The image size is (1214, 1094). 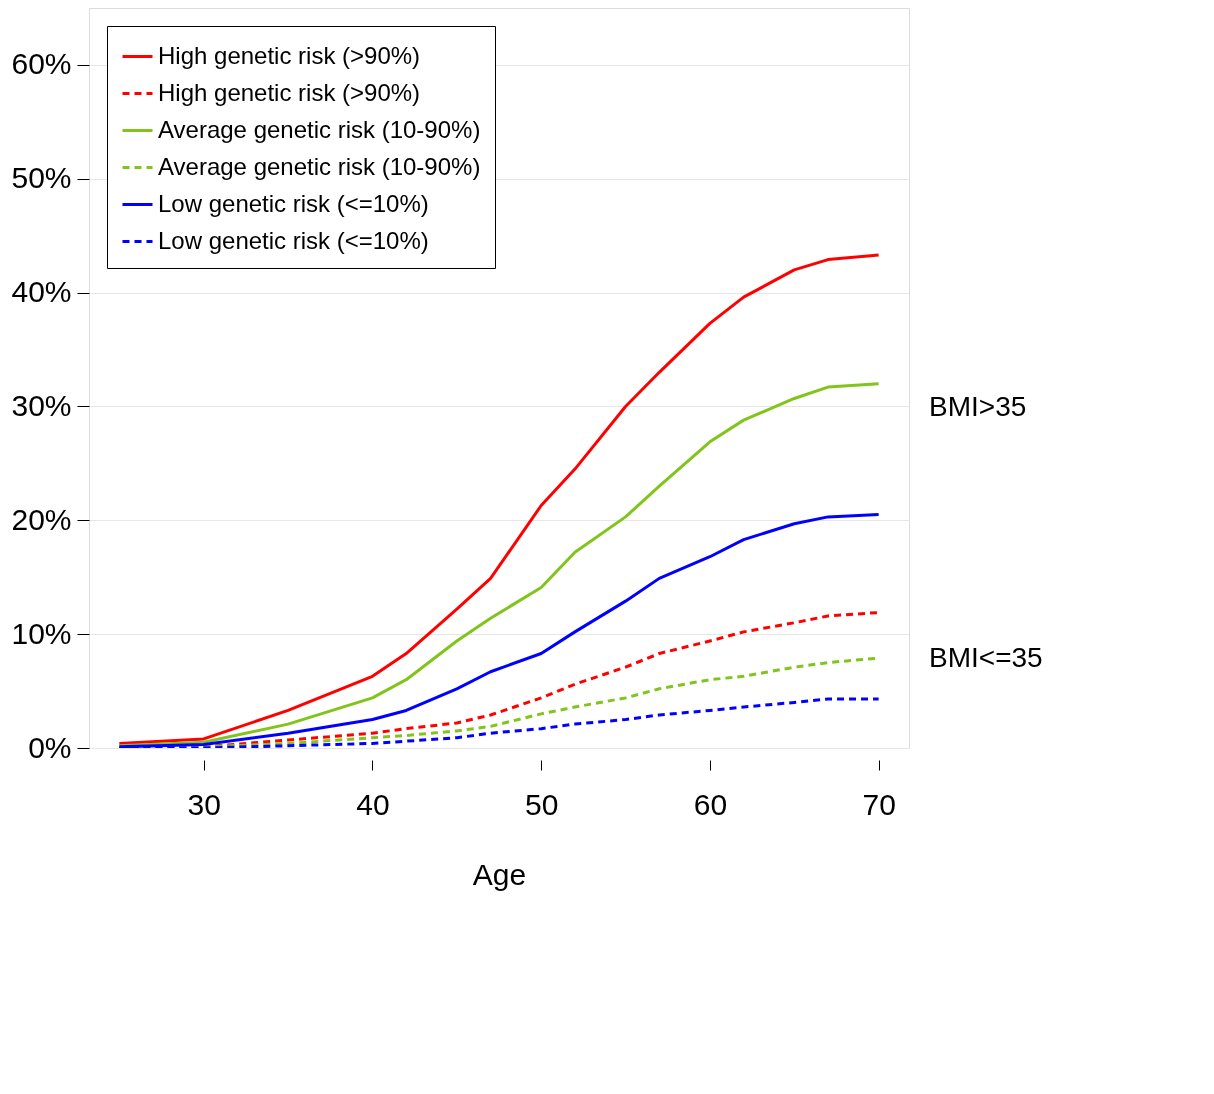 What do you see at coordinates (41, 633) in the screenshot?
I see `y-tick-label: 10%` at bounding box center [41, 633].